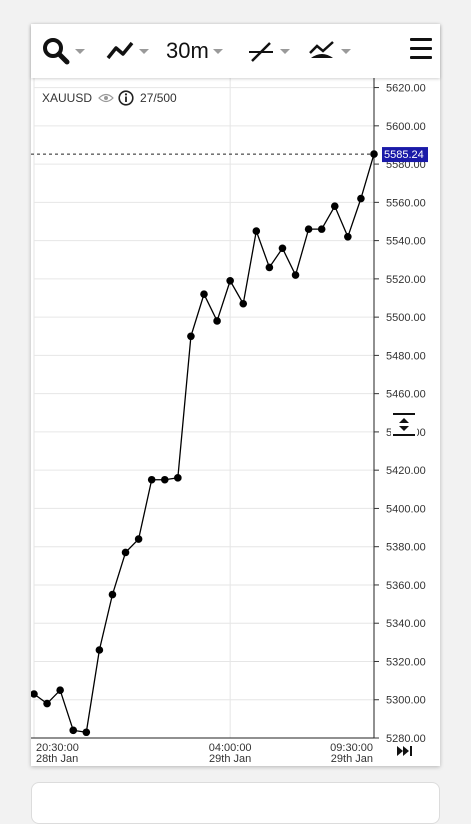 This screenshot has width=471, height=824. I want to click on y-tick-label: 5580.00, so click(406, 165).